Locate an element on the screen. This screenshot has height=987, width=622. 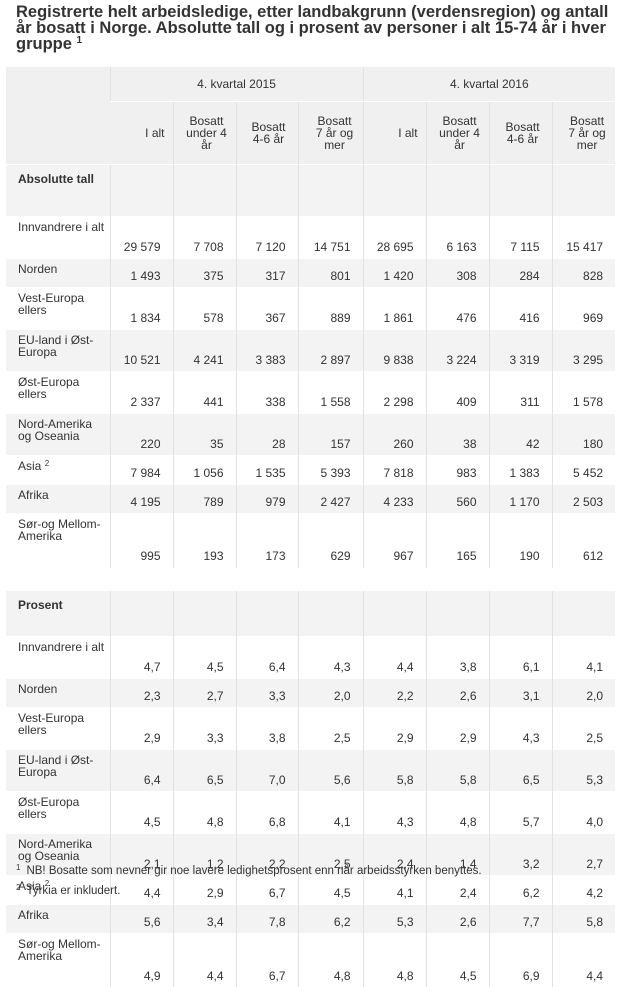
table-cell: 560 is located at coordinates (457, 499).